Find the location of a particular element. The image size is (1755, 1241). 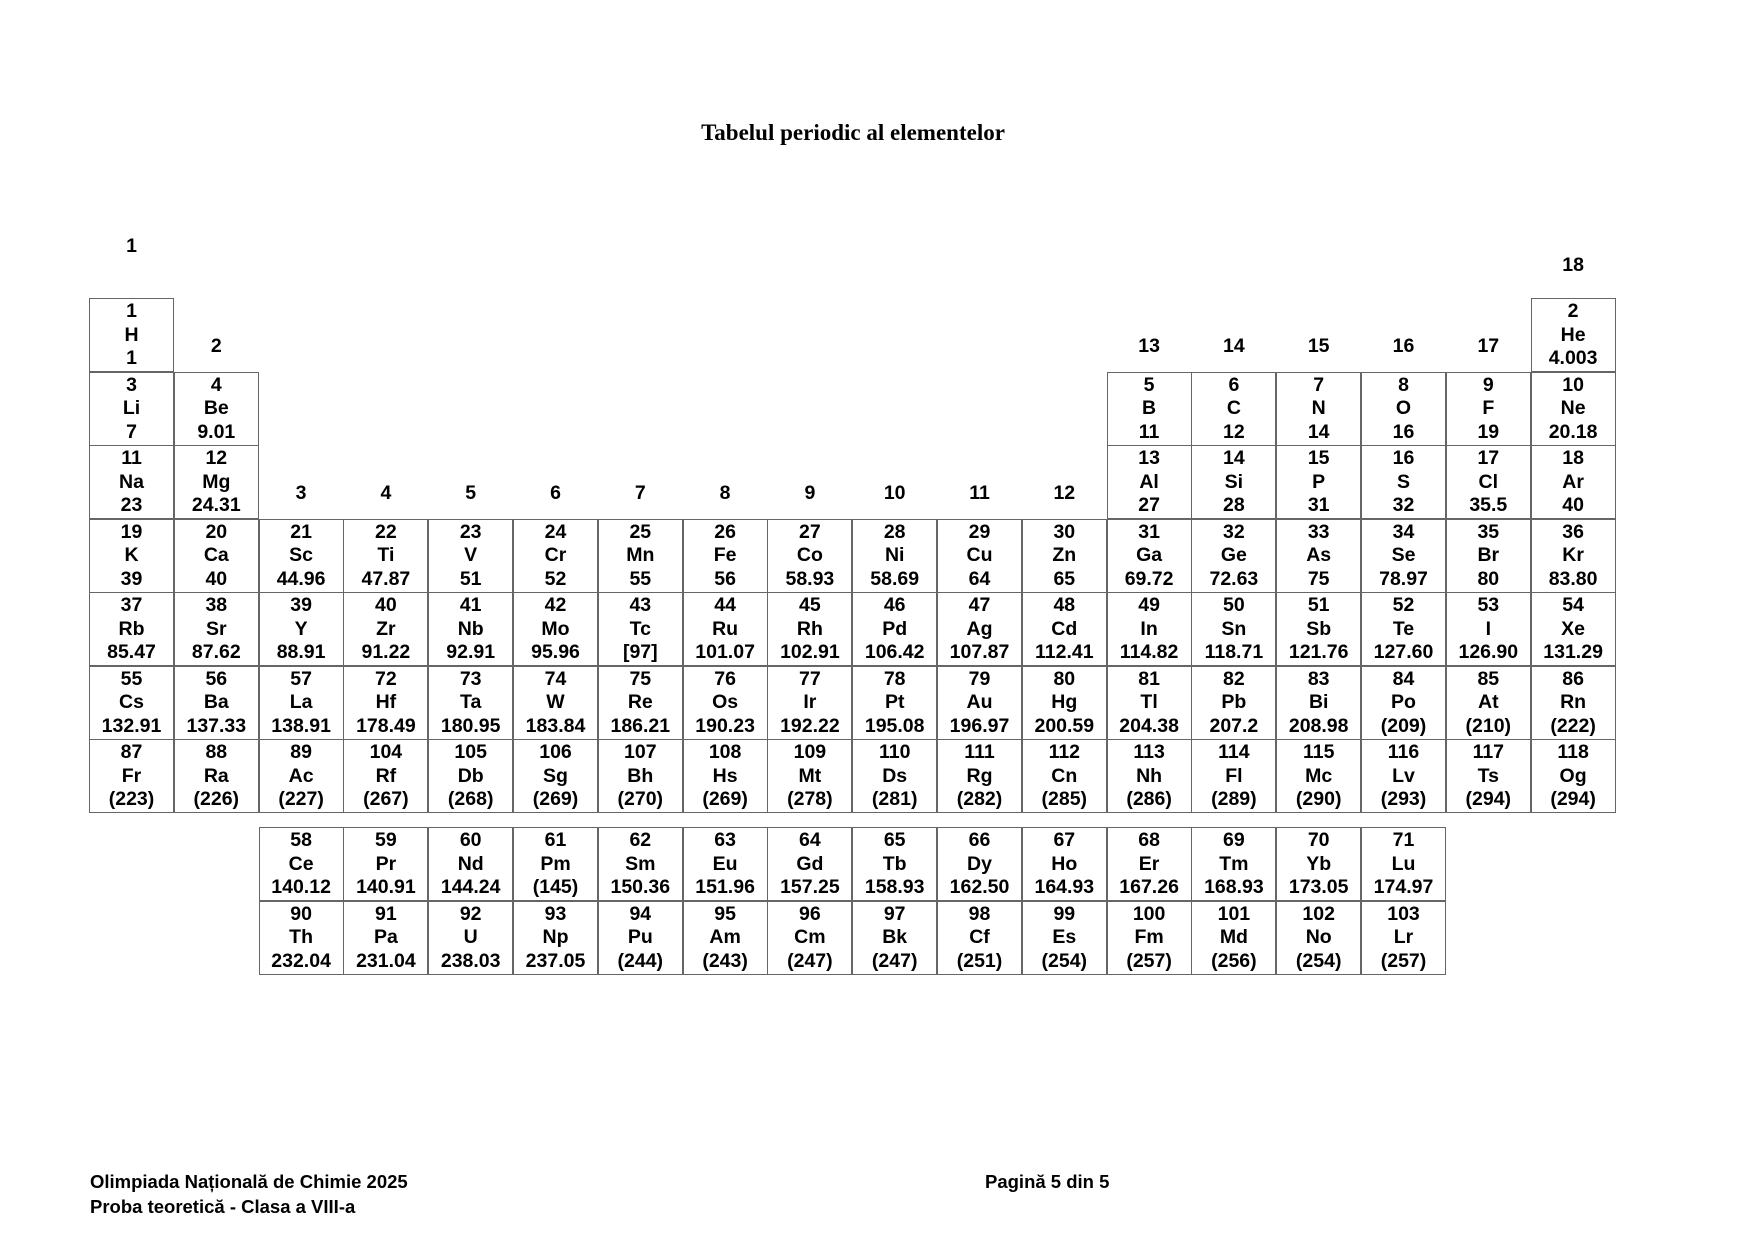

atomic-mass: (289) is located at coordinates (1234, 799).